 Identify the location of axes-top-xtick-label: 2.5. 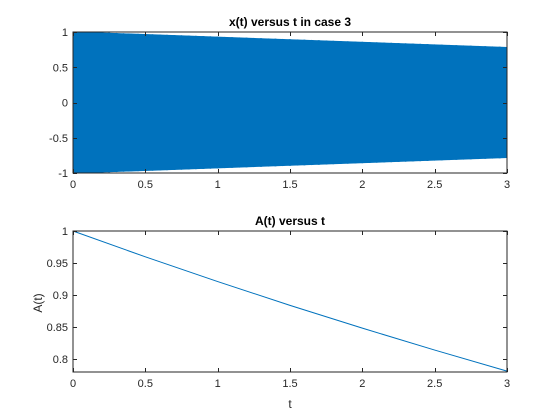
(434, 185).